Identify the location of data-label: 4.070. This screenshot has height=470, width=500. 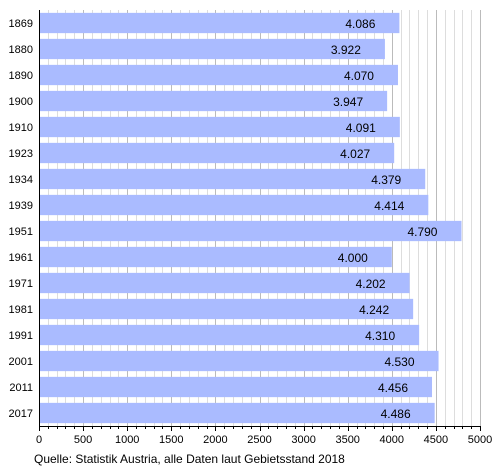
(359, 76).